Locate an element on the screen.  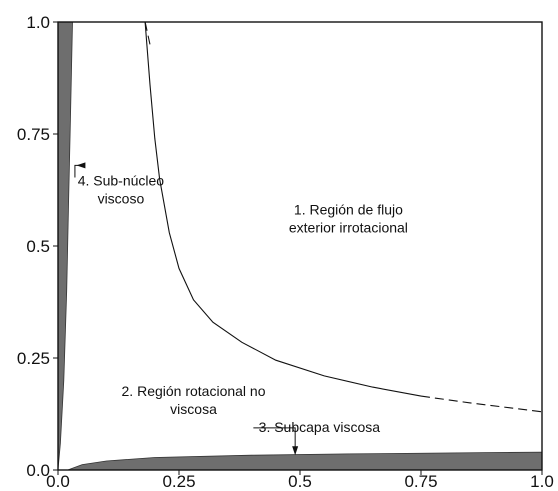
x-tick-label: 0.5 is located at coordinates (300, 481).